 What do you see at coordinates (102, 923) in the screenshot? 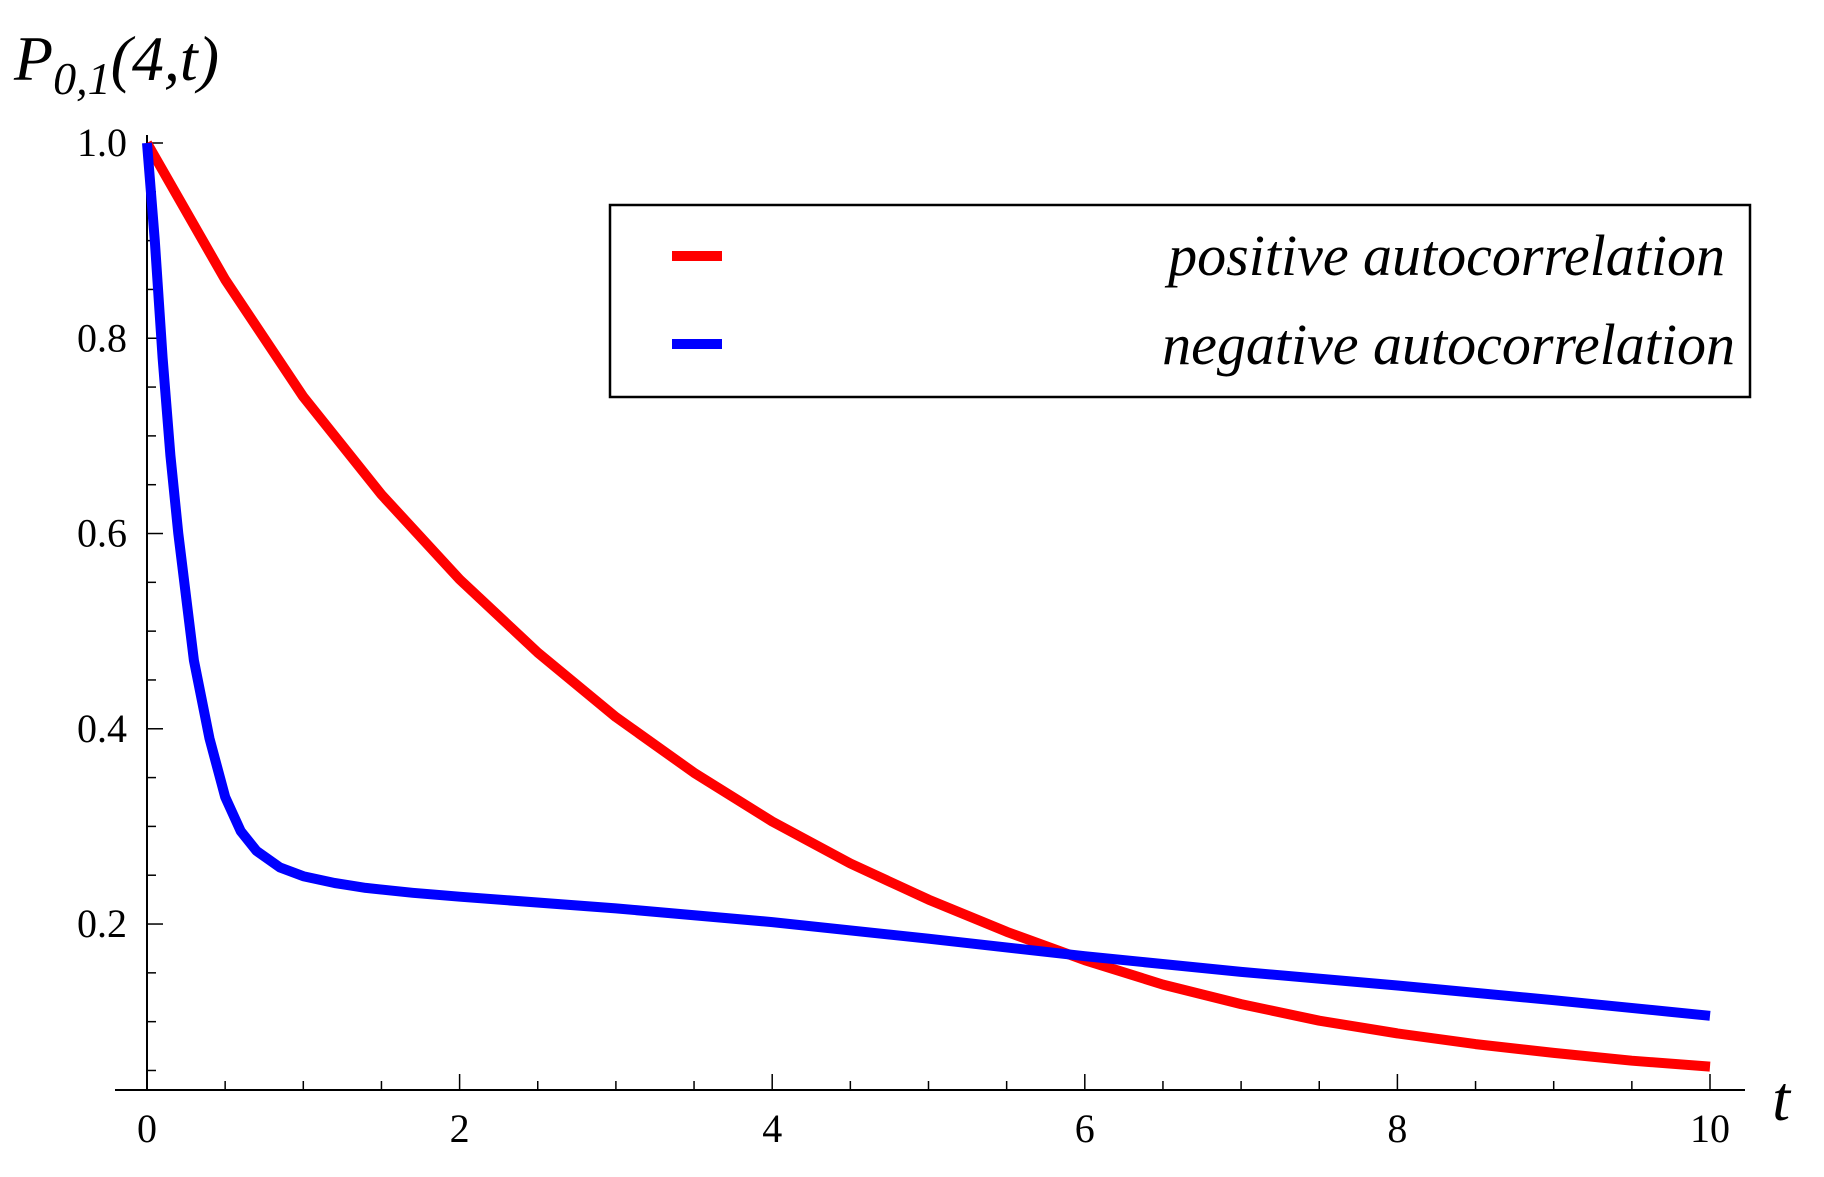
I see `y-tick-label: 0.2` at bounding box center [102, 923].